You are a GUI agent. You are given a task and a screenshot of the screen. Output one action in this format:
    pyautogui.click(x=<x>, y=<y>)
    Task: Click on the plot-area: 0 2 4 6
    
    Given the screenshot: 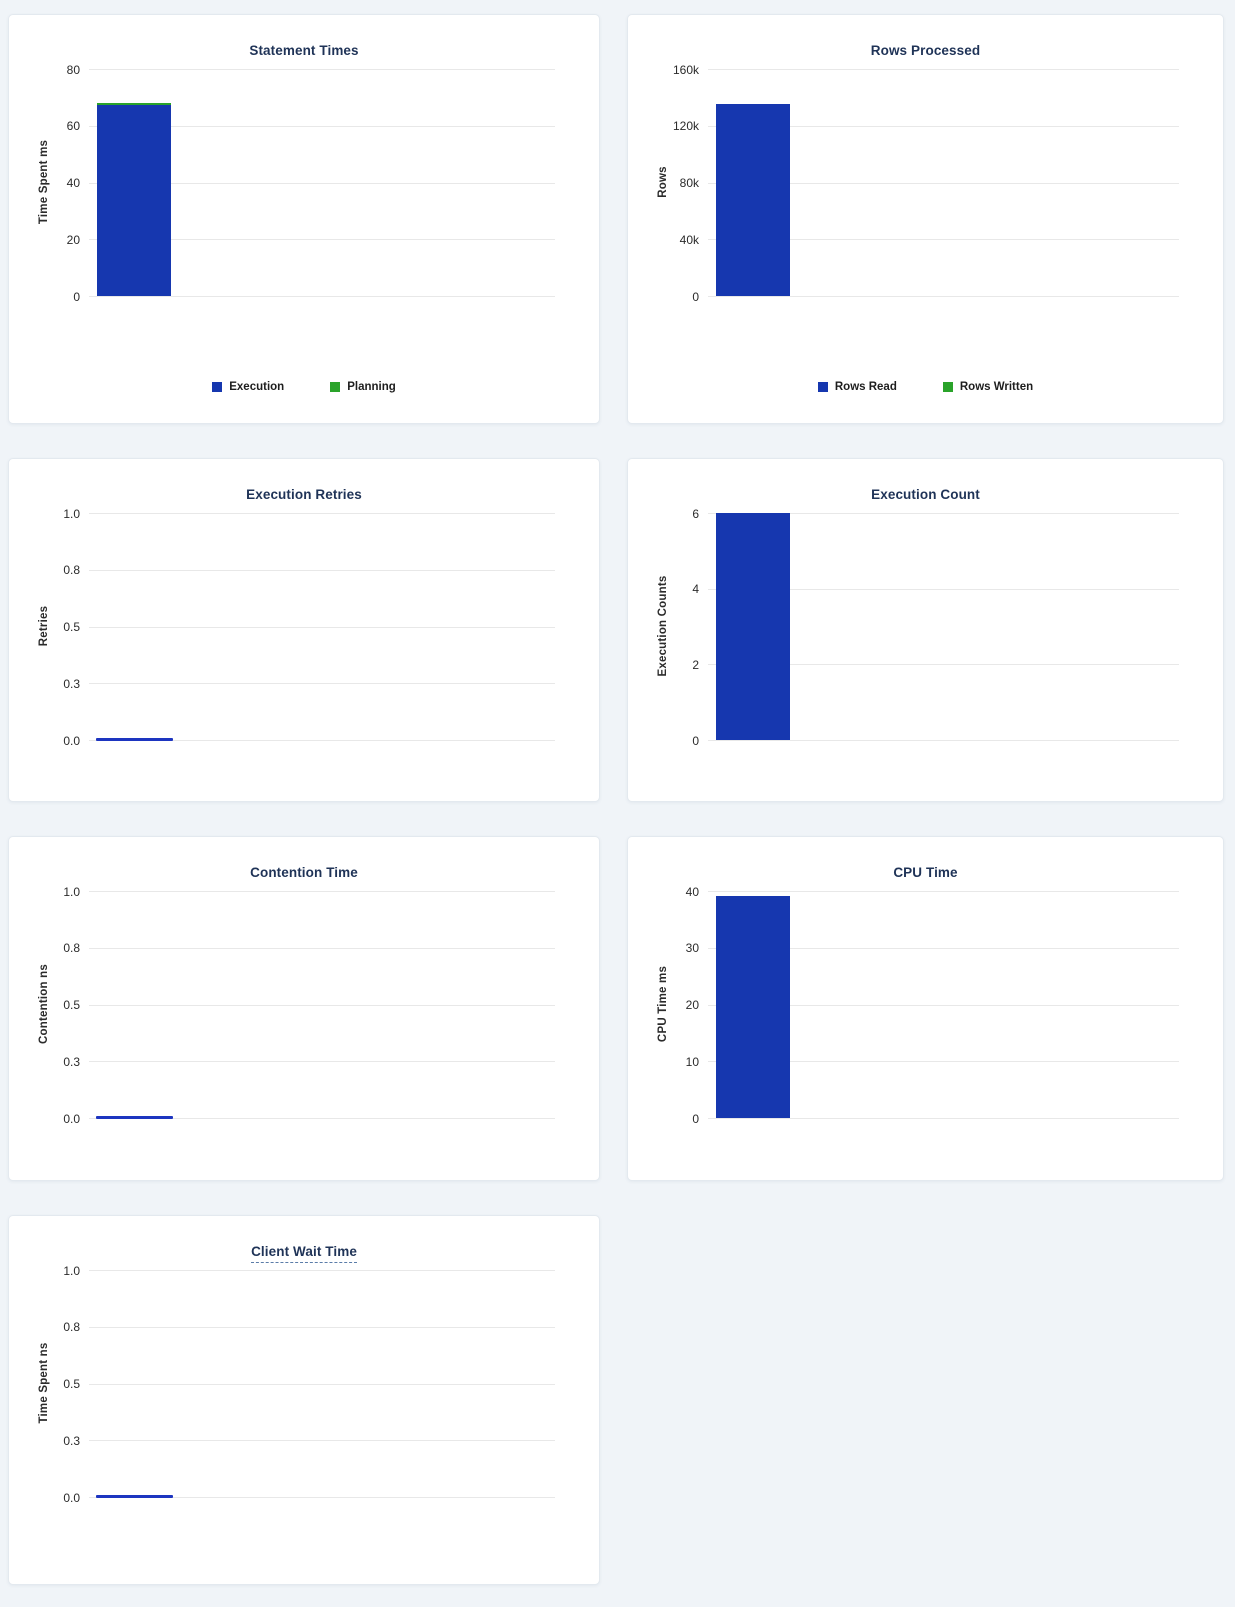 What is the action you would take?
    pyautogui.click(x=935, y=627)
    